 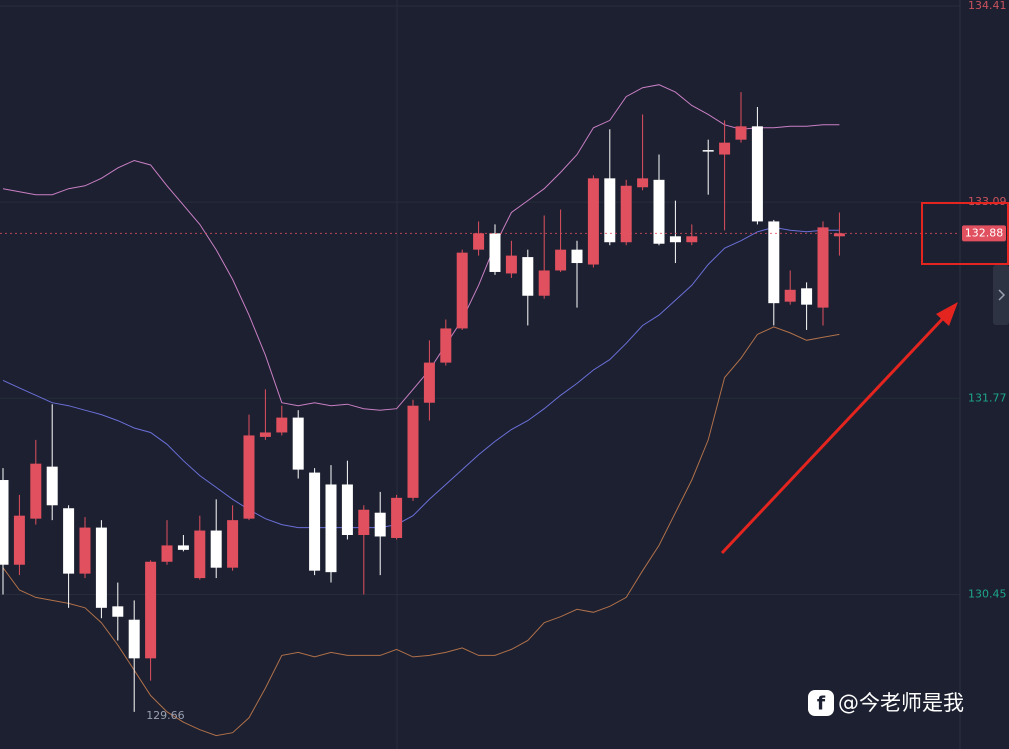 I want to click on last-price-tag, so click(x=984, y=233).